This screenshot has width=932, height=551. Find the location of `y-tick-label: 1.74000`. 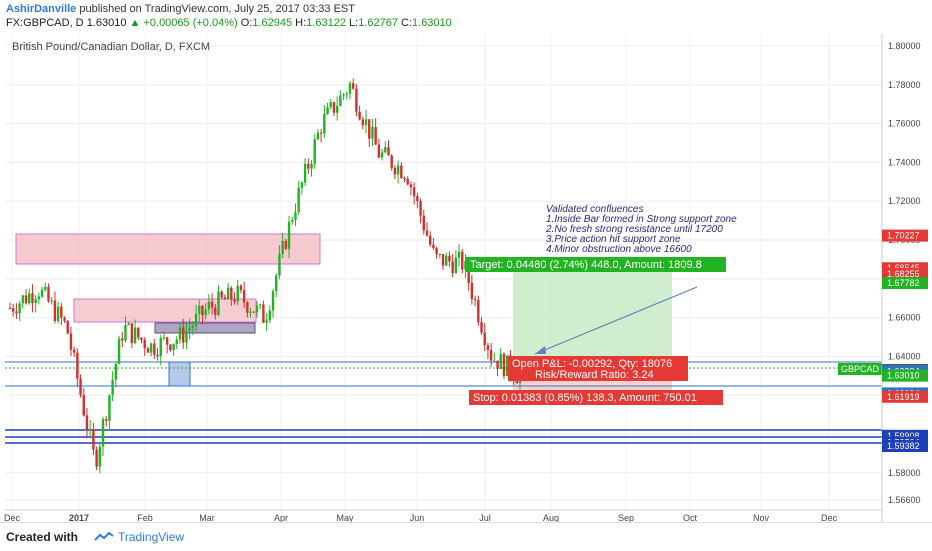

y-tick-label: 1.74000 is located at coordinates (904, 162).